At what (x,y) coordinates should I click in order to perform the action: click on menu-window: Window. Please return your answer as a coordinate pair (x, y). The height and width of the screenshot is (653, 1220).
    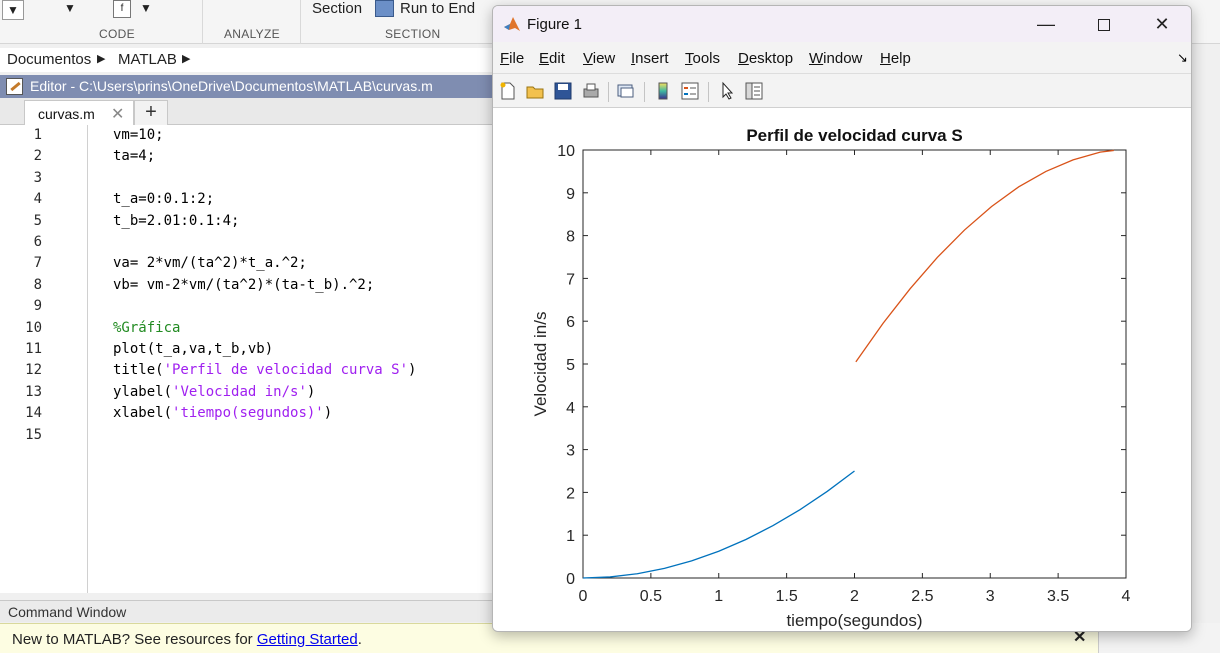
    Looking at the image, I should click on (835, 58).